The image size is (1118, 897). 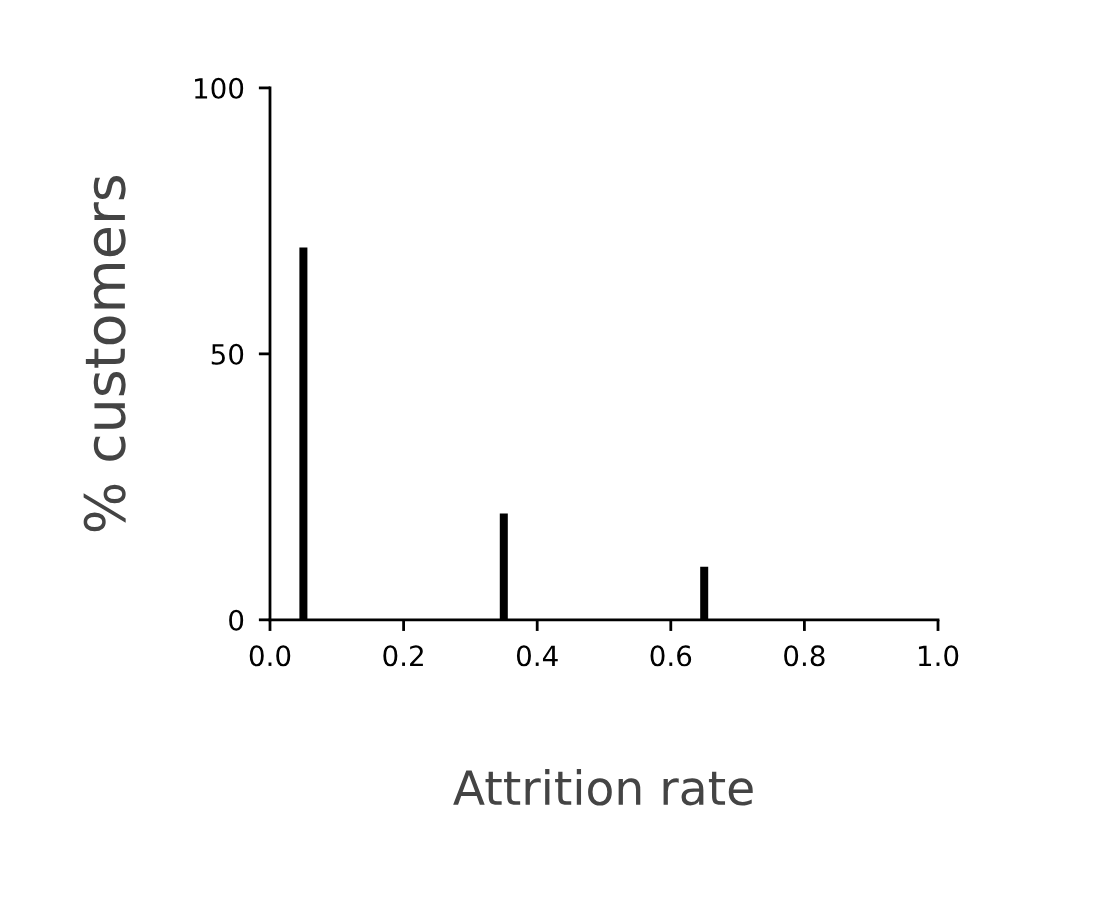 What do you see at coordinates (603, 787) in the screenshot?
I see `x-axis-title: Attrition rate` at bounding box center [603, 787].